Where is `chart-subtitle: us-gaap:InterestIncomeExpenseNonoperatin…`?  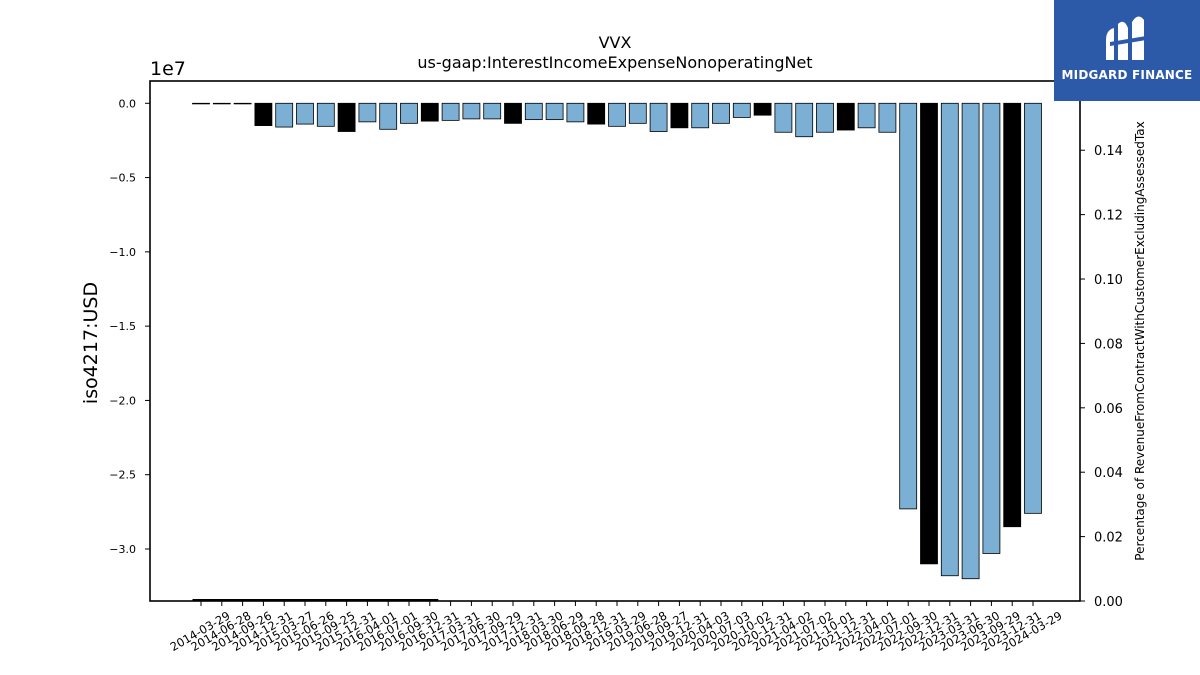
chart-subtitle: us-gaap:InterestIncomeExpenseNonoperatin… is located at coordinates (614, 62).